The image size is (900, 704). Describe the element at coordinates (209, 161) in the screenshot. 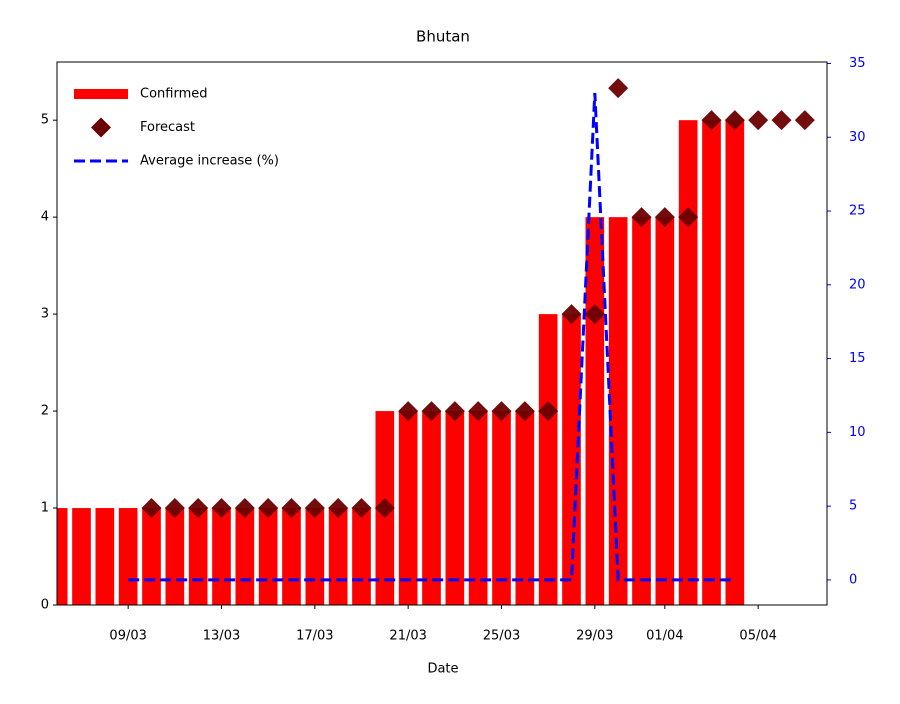

I see `legend-label: Average increase (%)` at that location.